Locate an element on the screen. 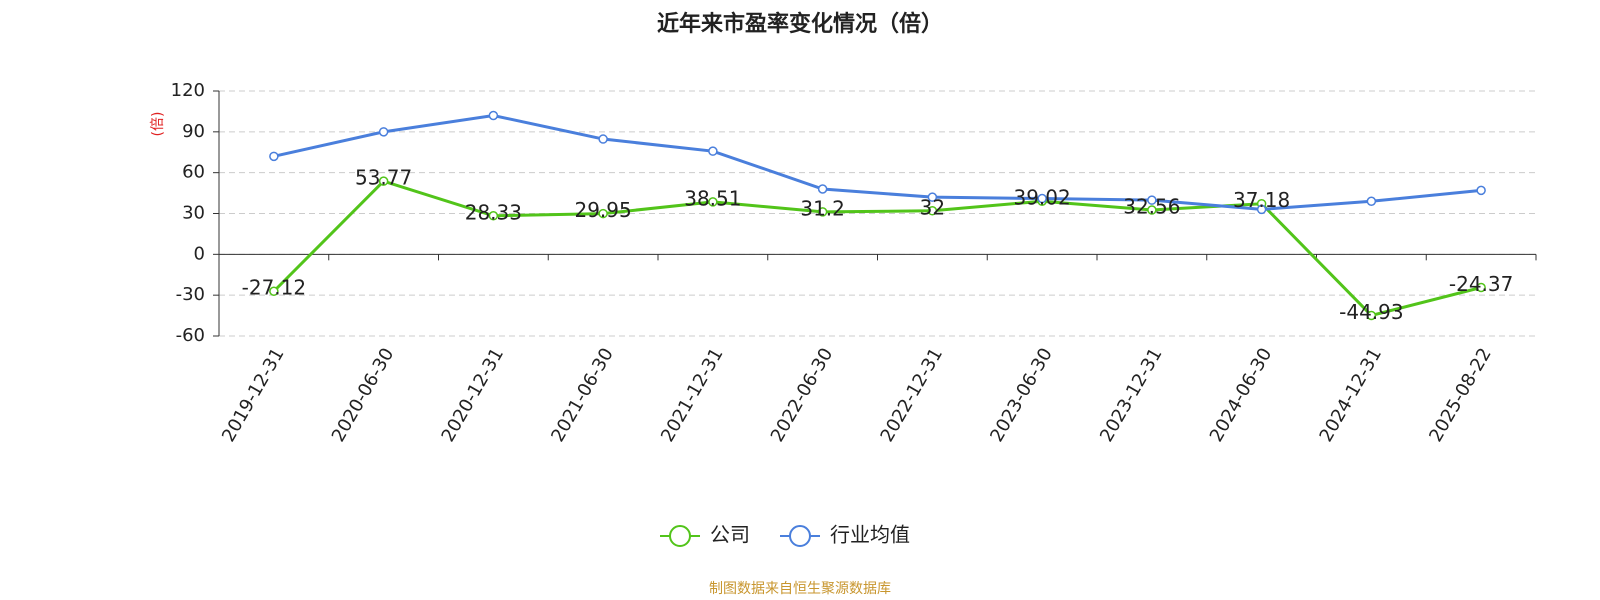  x-tick-label: 2024-06-30 is located at coordinates (1241, 395).